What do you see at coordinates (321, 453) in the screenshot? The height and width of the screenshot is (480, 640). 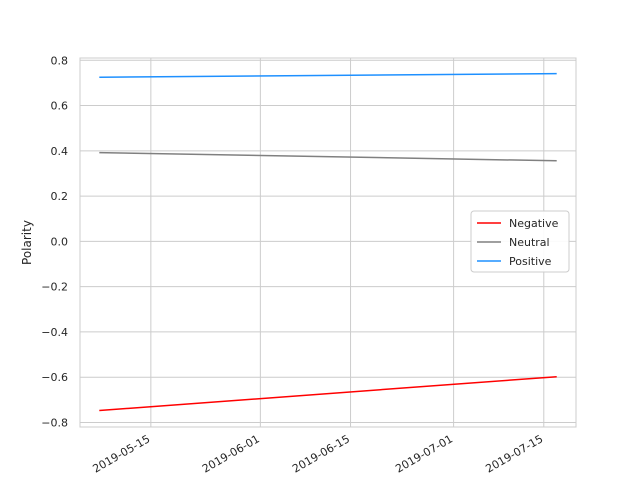 I see `x-tick-label: 2019-06-15` at bounding box center [321, 453].